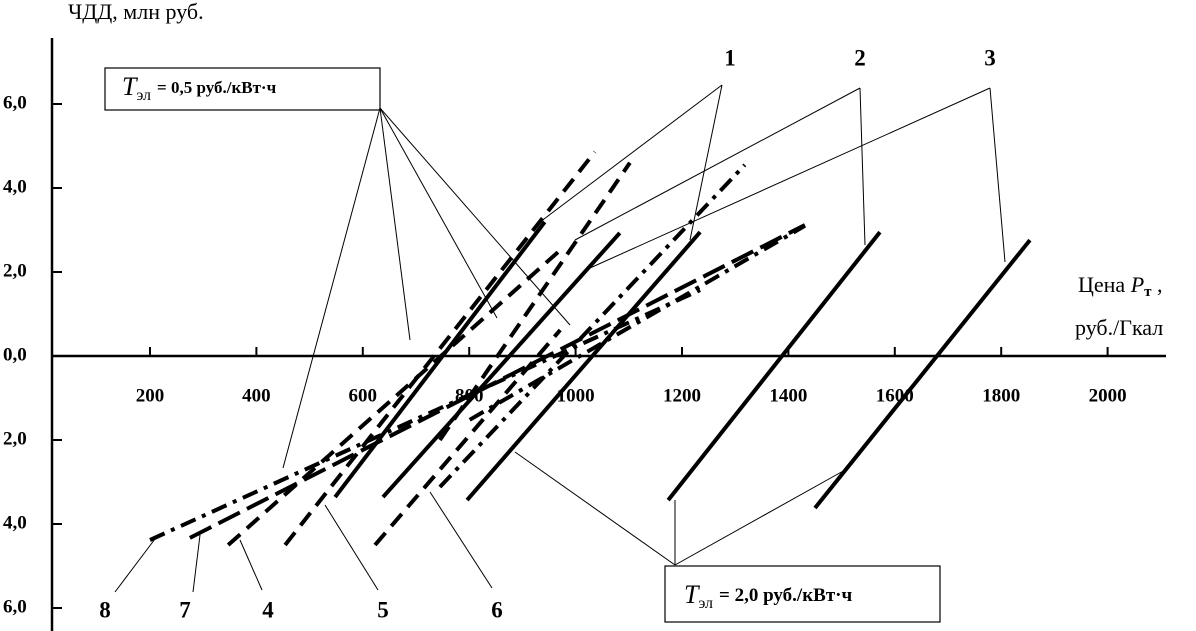 The image size is (1196, 631). What do you see at coordinates (105, 609) in the screenshot?
I see `curve-label: 8` at bounding box center [105, 609].